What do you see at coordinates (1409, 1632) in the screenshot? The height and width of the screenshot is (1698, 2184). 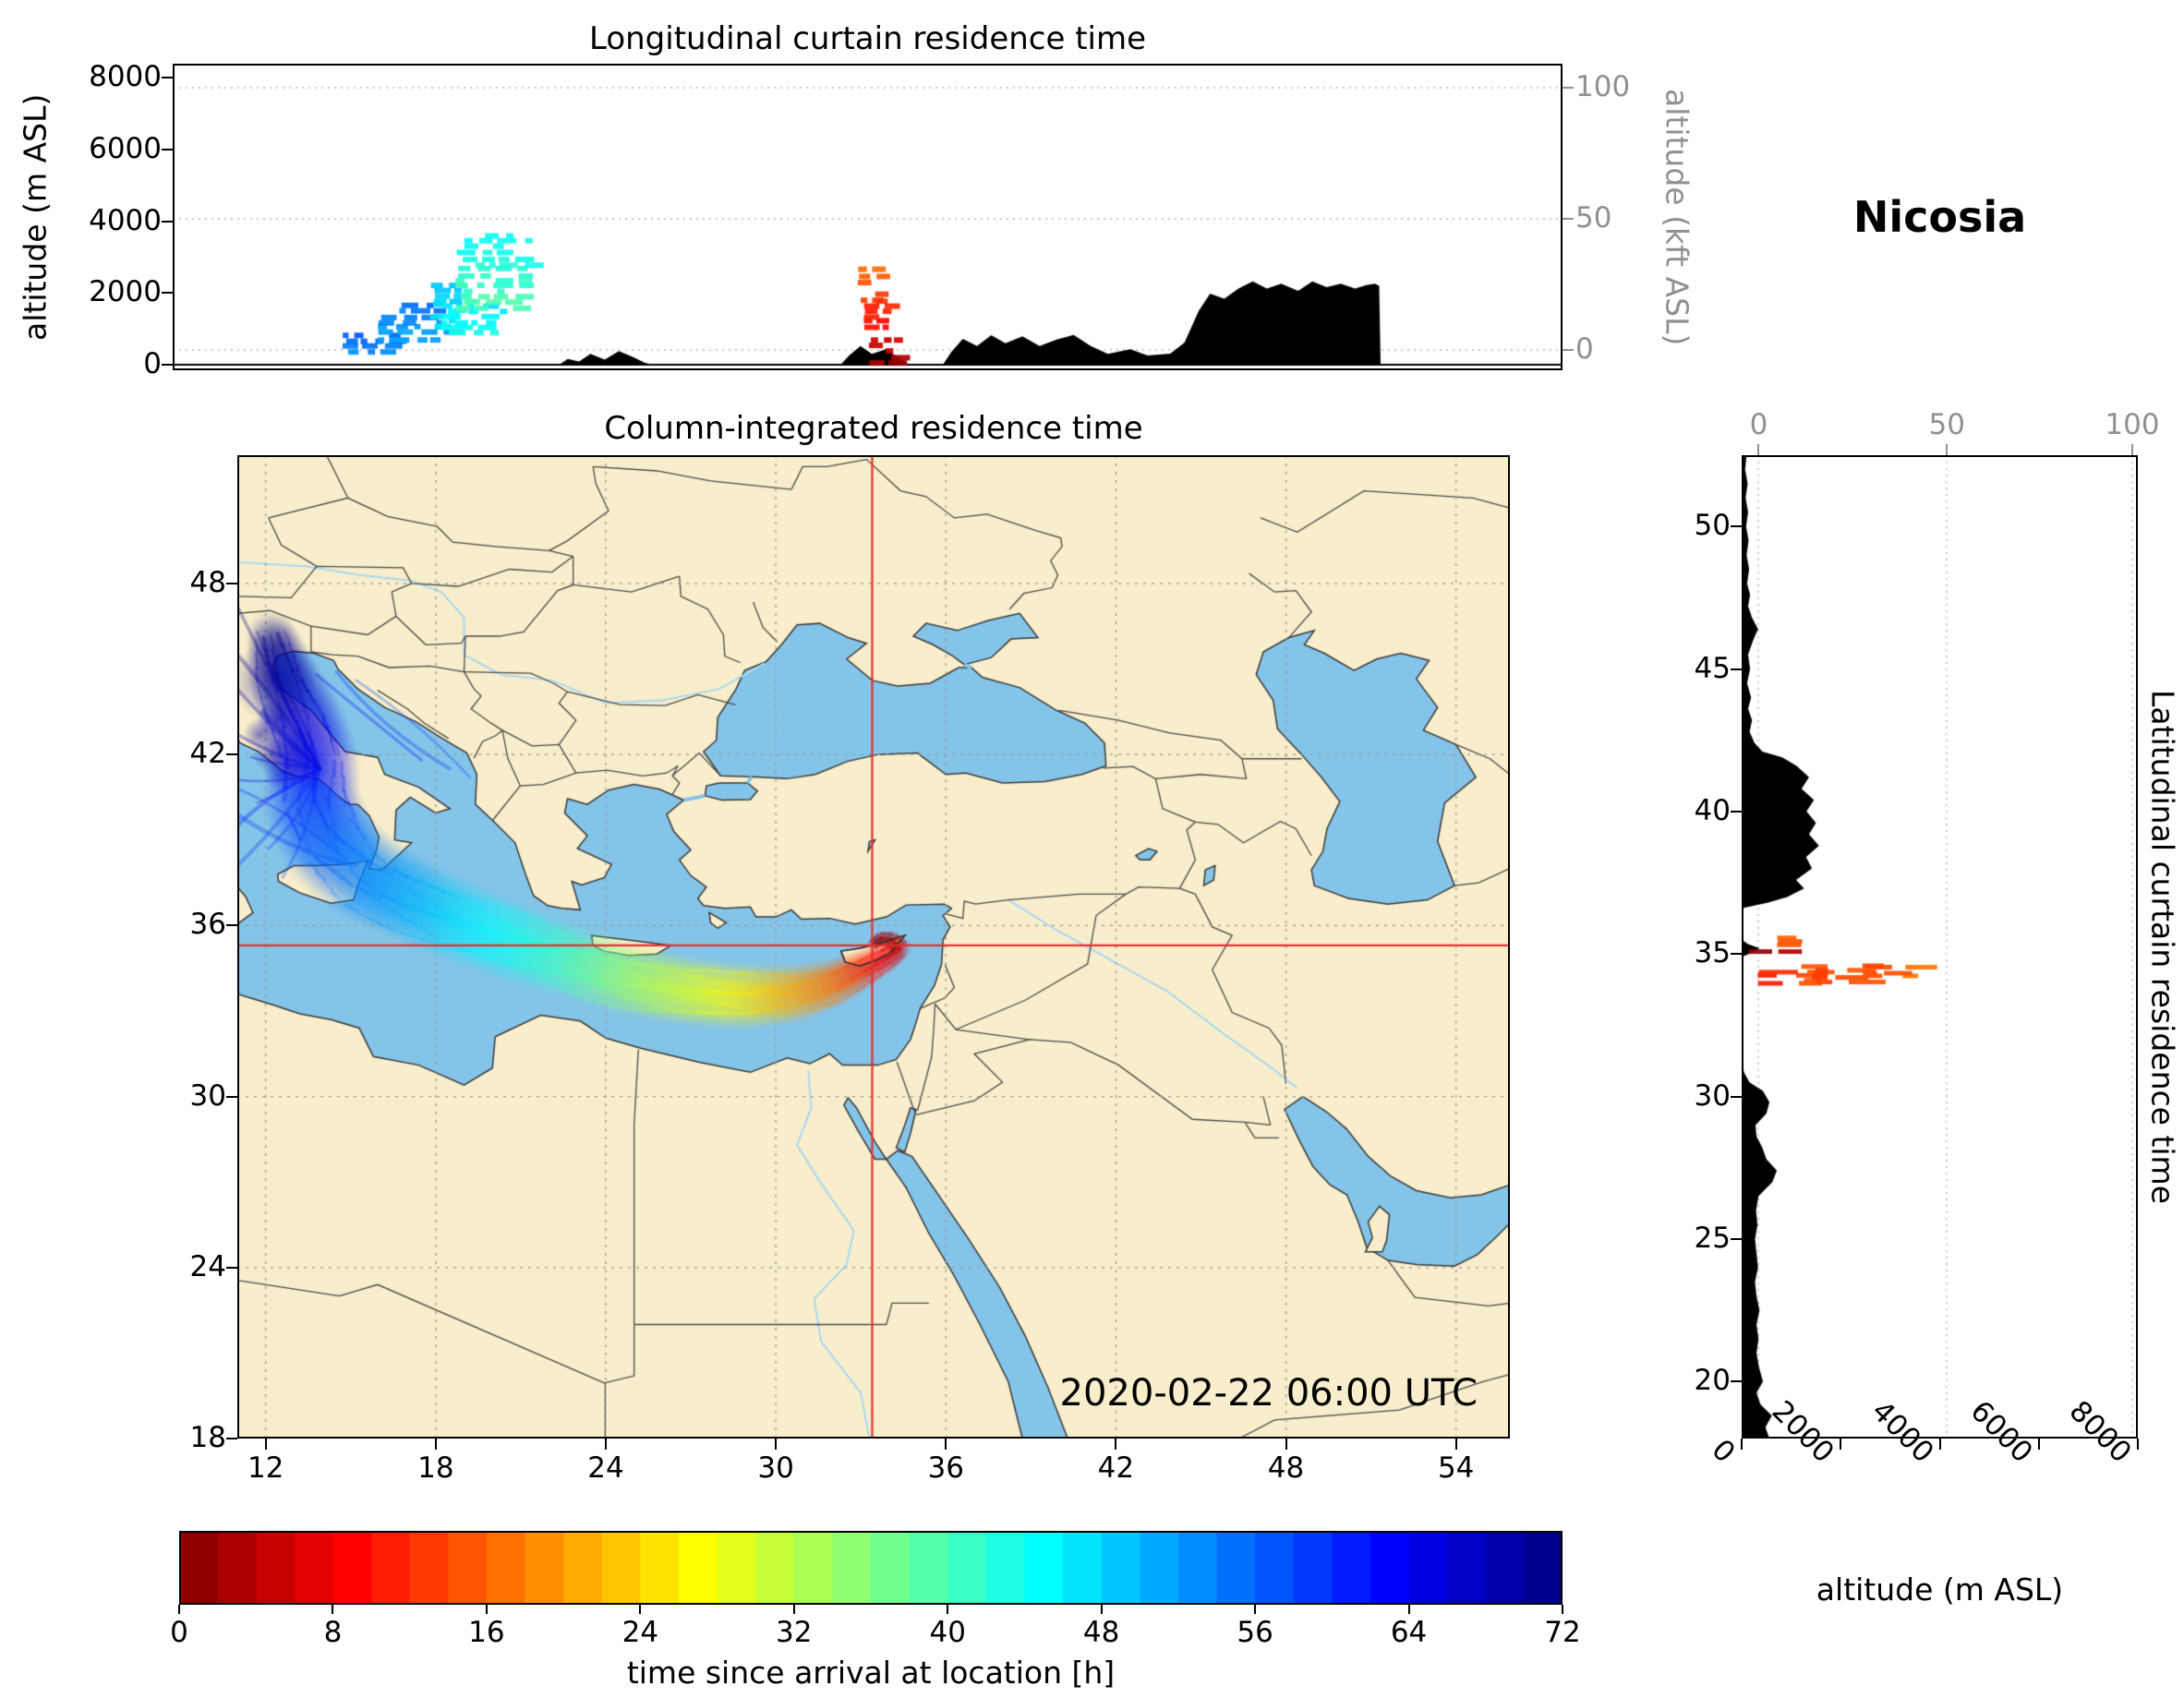 I see `tick-label: 64` at bounding box center [1409, 1632].